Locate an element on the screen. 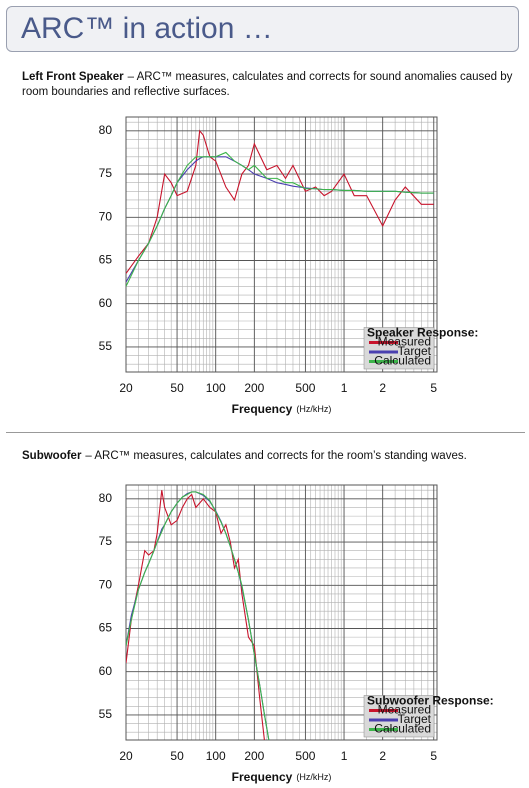 Image resolution: width=529 pixels, height=788 pixels. legend-title: Subwoofer Response: is located at coordinates (430, 701).